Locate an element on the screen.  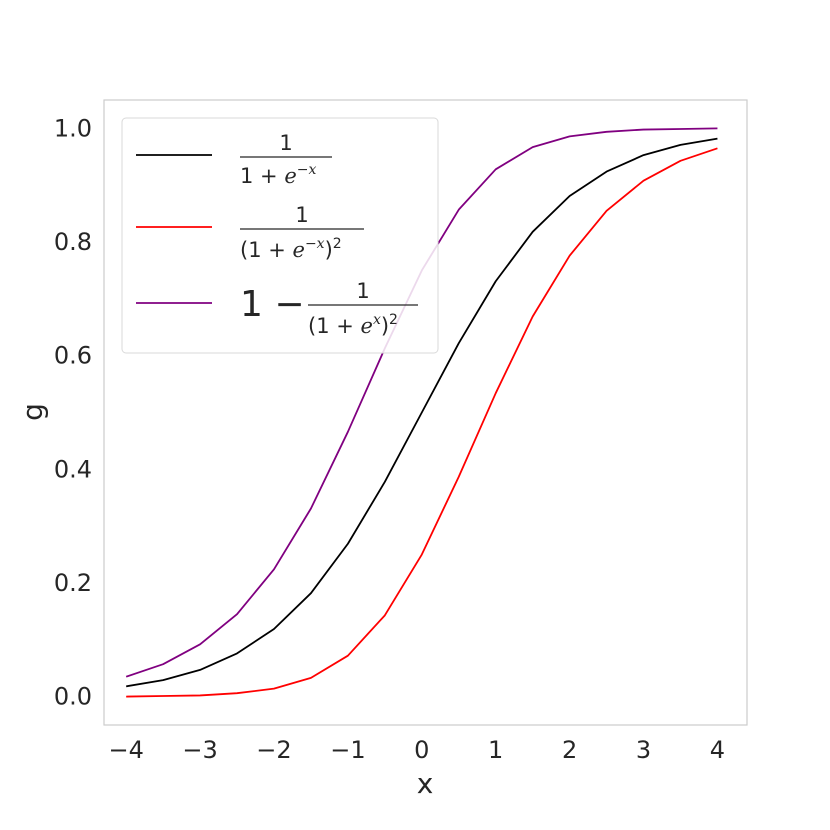
y-tick-label: 0.2 is located at coordinates (73, 583).